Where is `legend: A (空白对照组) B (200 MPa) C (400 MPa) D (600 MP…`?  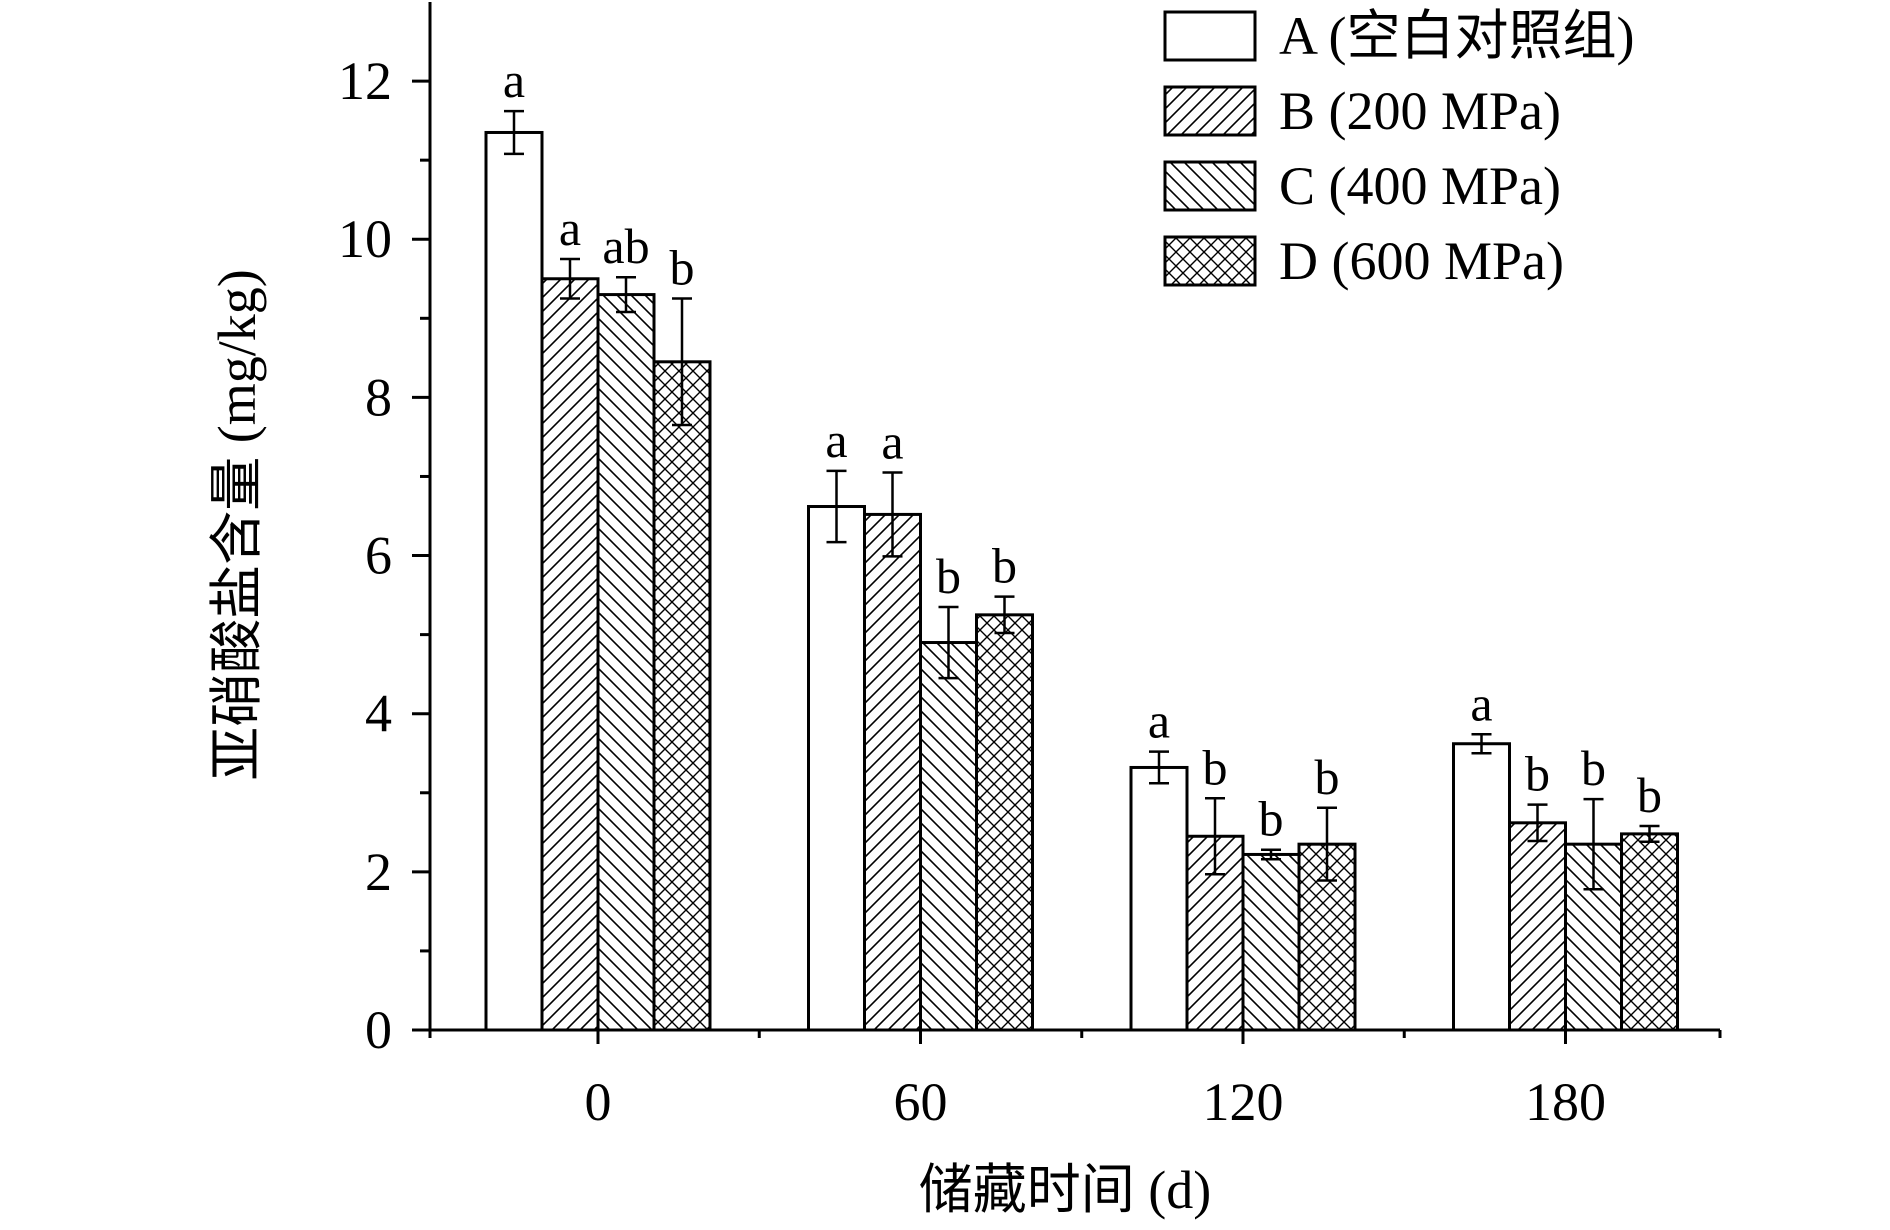 legend: A (空白对照组) B (200 MPa) C (400 MPa) D (600 MP… is located at coordinates (1398, 148).